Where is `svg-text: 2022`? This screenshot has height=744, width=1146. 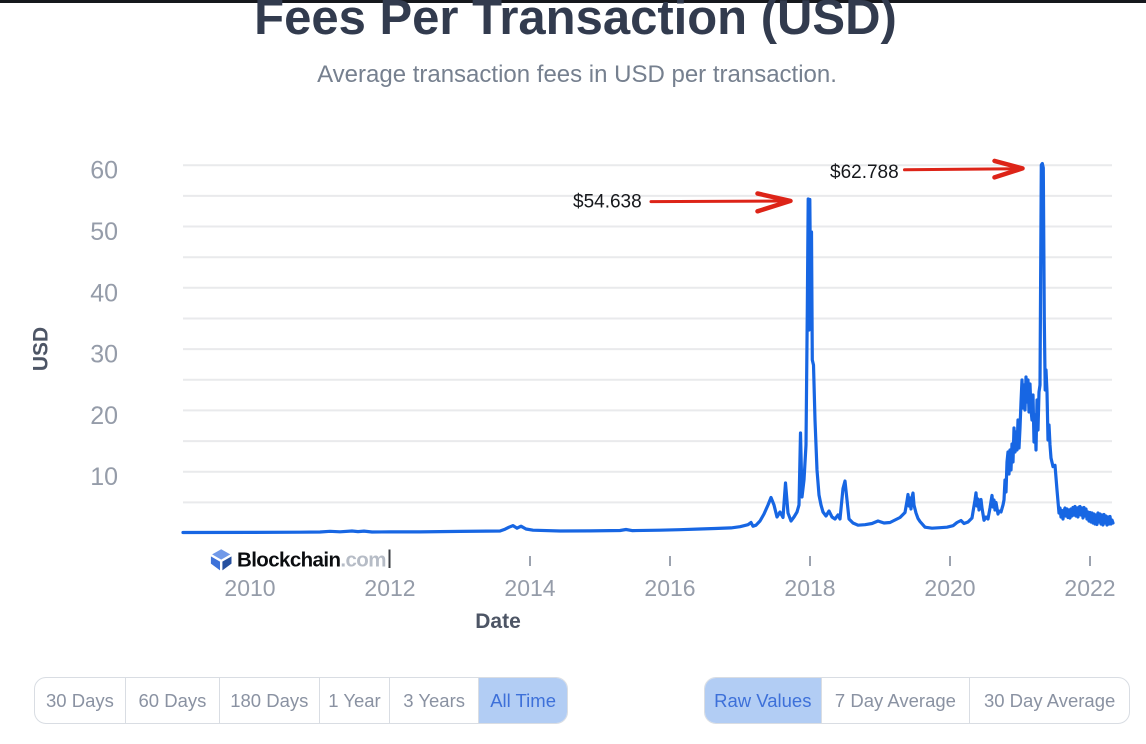
svg-text: 2022 is located at coordinates (1089, 588).